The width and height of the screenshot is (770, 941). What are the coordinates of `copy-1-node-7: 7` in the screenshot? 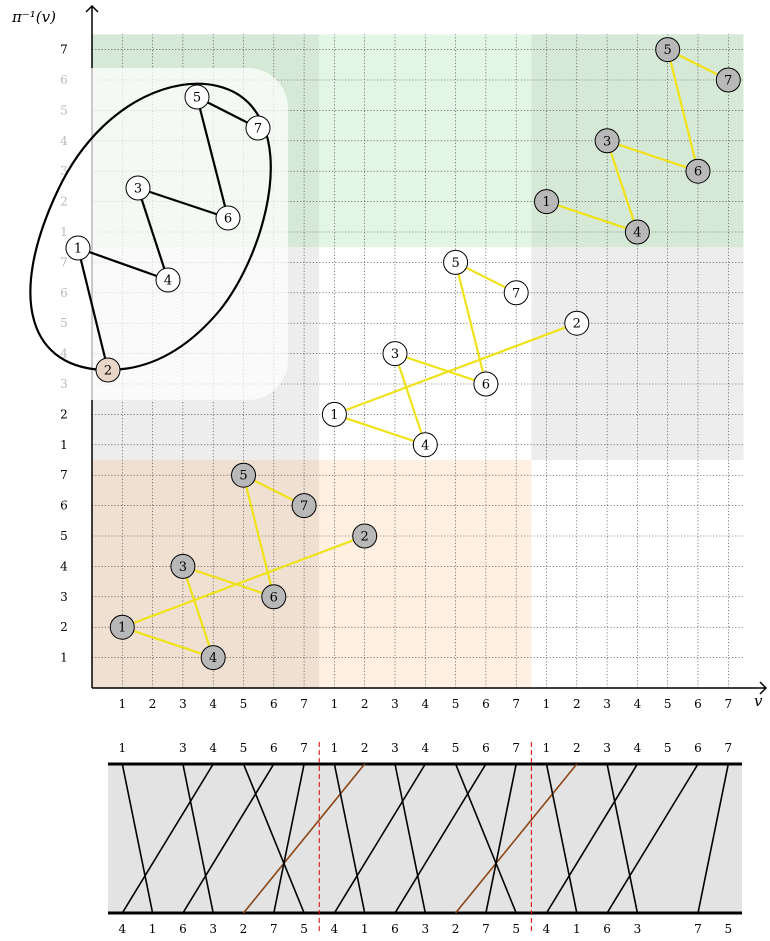 It's located at (304, 506).